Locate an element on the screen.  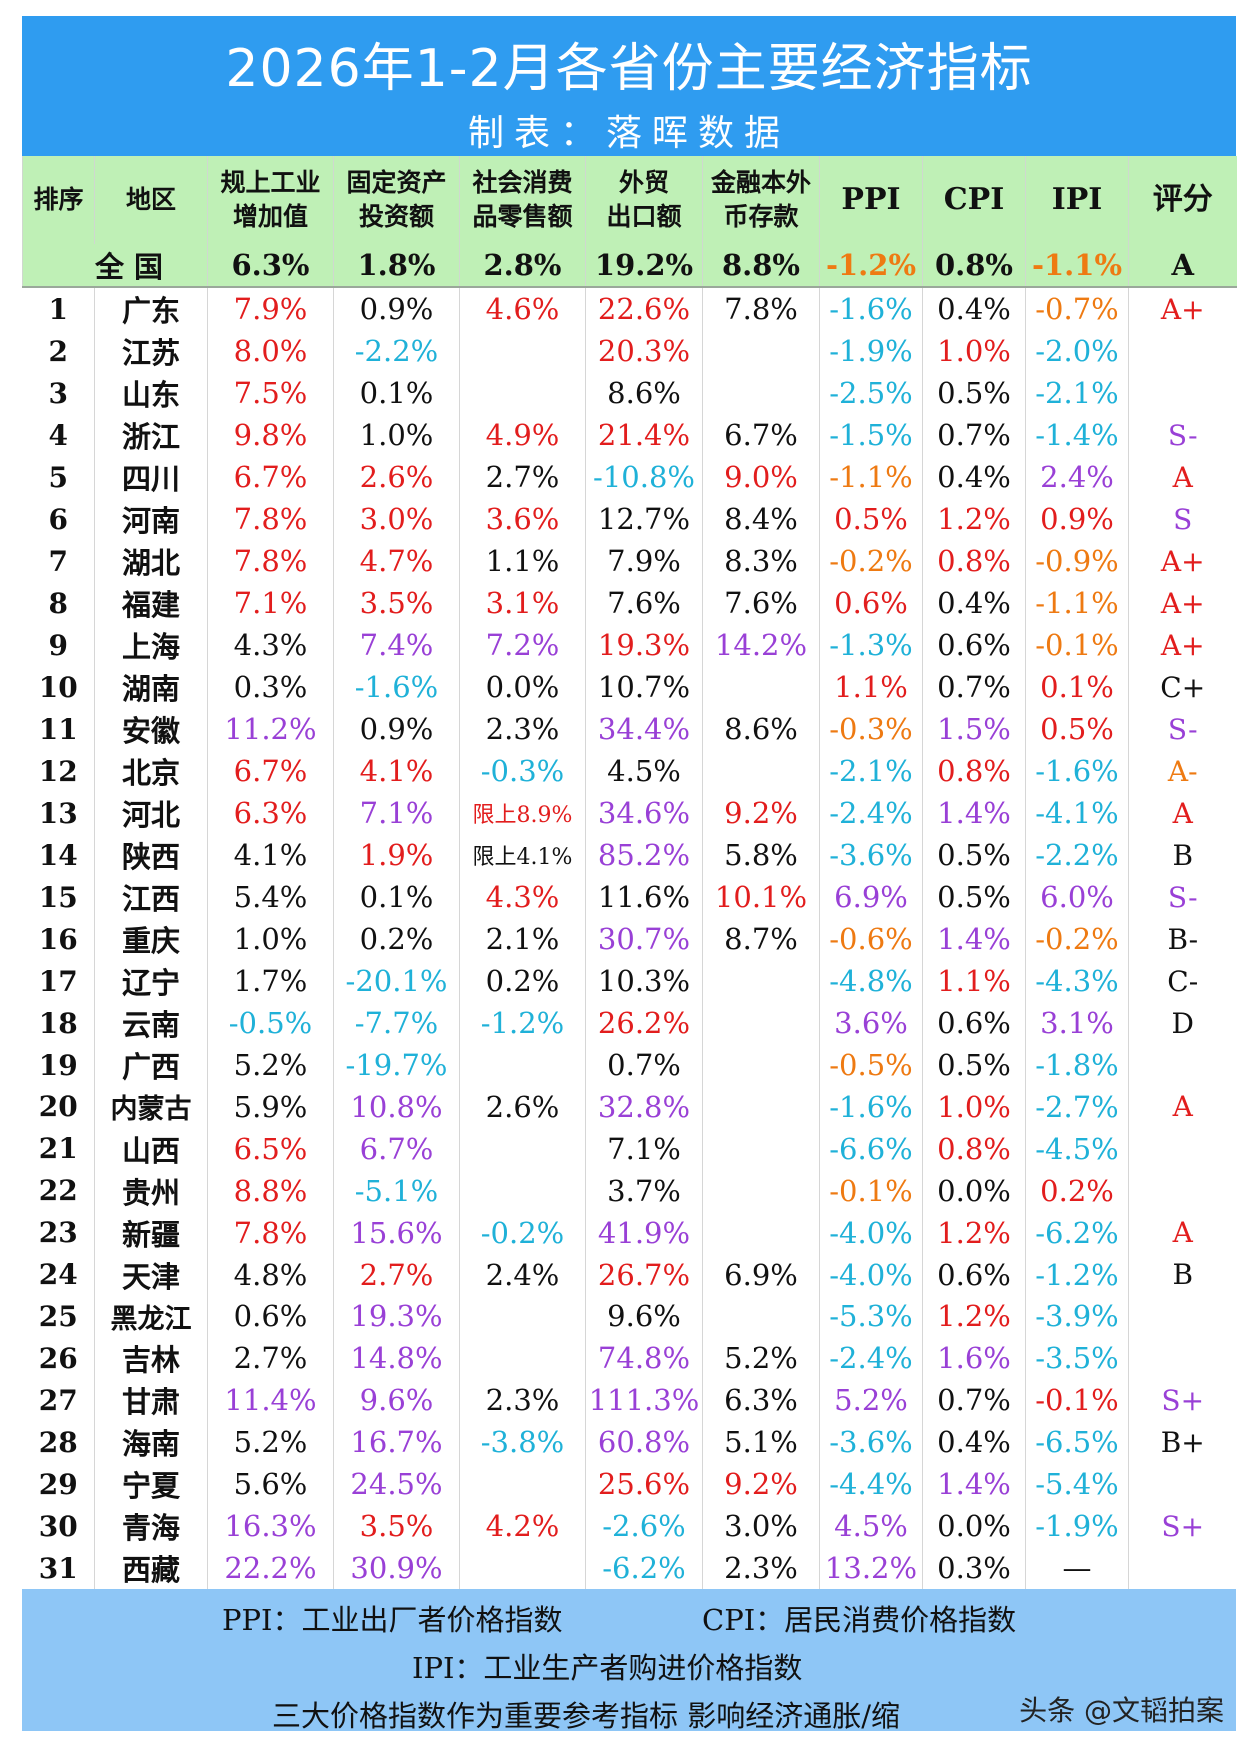
ppi-cell: -4.0% is located at coordinates (871, 1274).